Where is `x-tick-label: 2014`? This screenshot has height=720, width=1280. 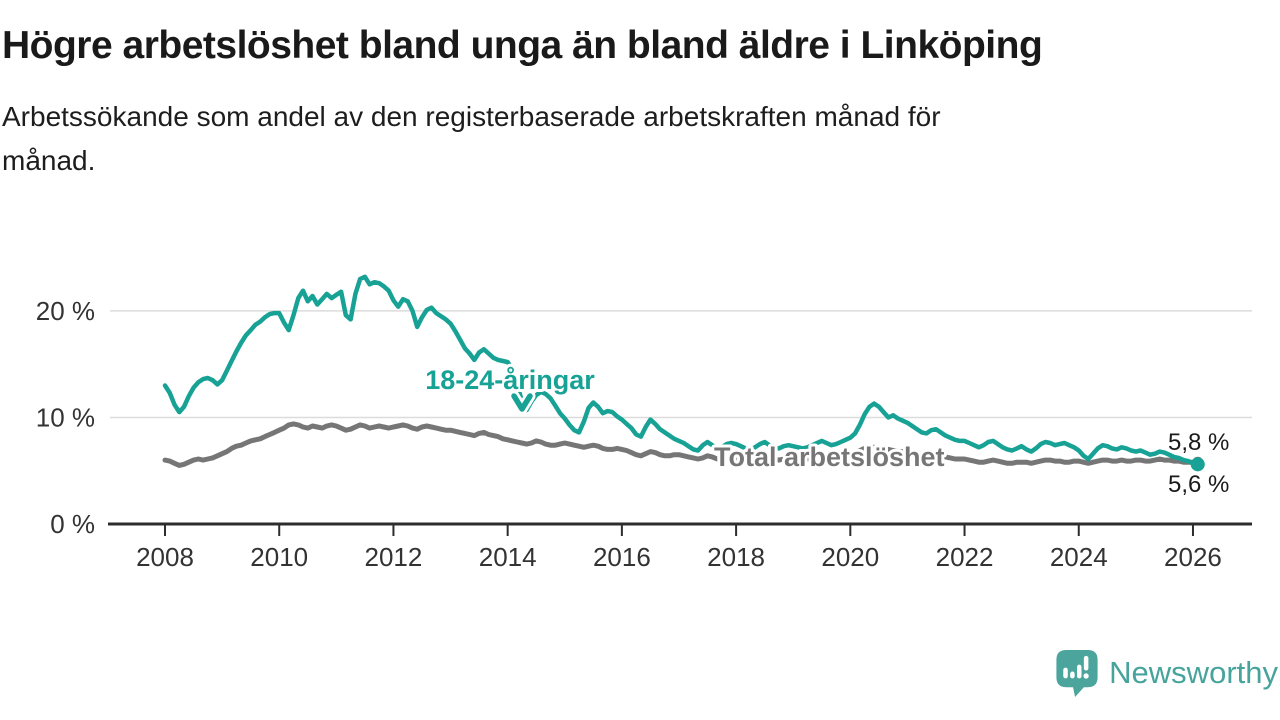 x-tick-label: 2014 is located at coordinates (508, 557).